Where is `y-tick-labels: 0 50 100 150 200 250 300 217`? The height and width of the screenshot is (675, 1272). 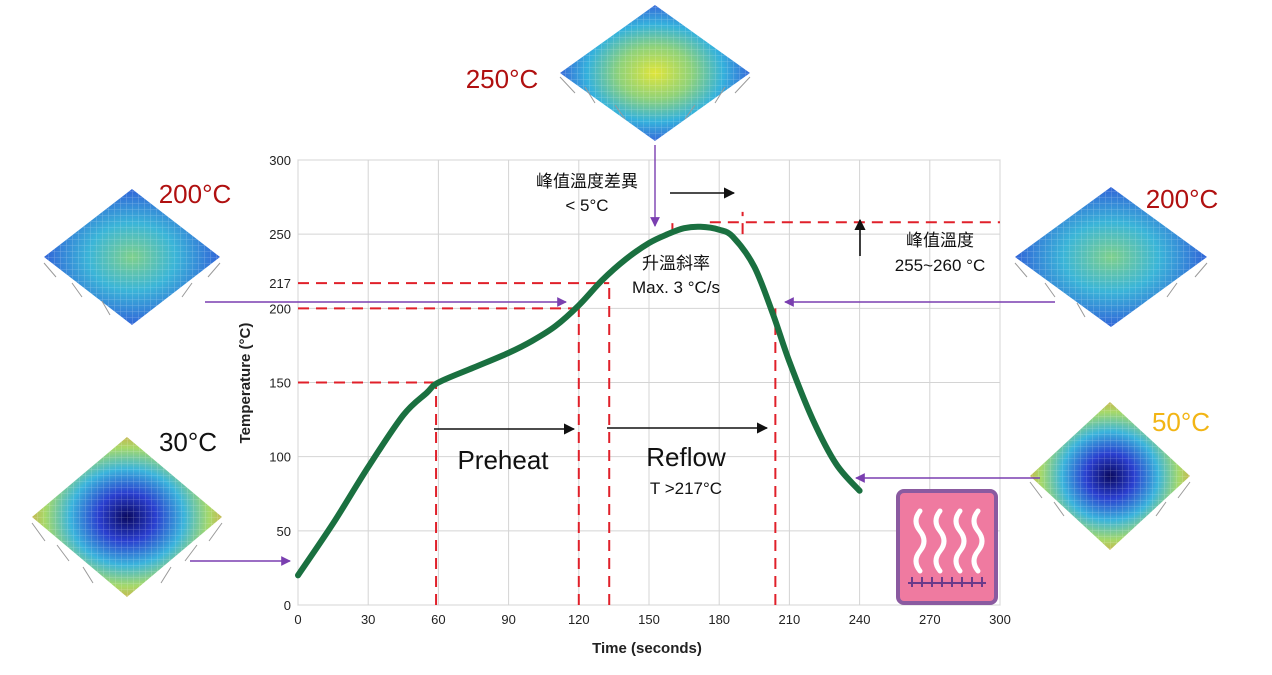 y-tick-labels: 0 50 100 150 200 250 300 217 is located at coordinates (280, 383).